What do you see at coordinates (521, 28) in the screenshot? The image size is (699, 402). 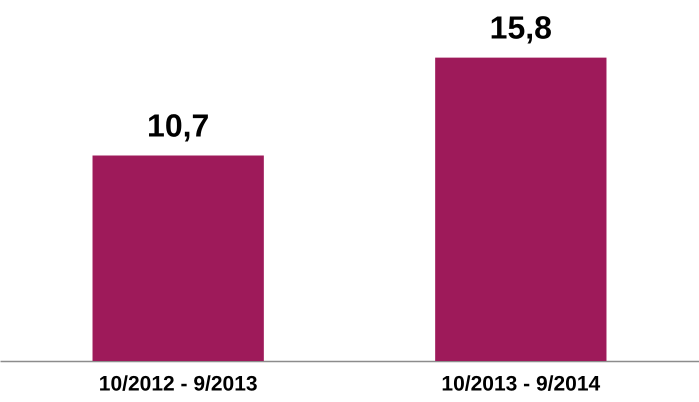 I see `data-label: 15,8` at bounding box center [521, 28].